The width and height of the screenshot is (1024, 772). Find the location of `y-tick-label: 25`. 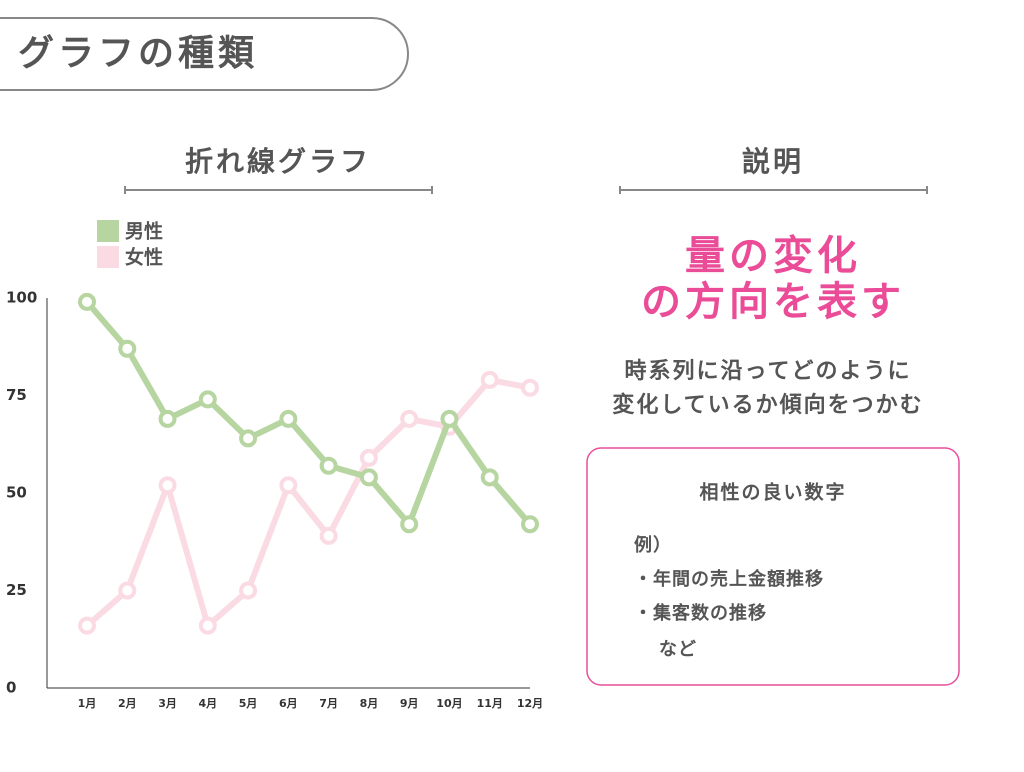

y-tick-label: 25 is located at coordinates (16, 590).